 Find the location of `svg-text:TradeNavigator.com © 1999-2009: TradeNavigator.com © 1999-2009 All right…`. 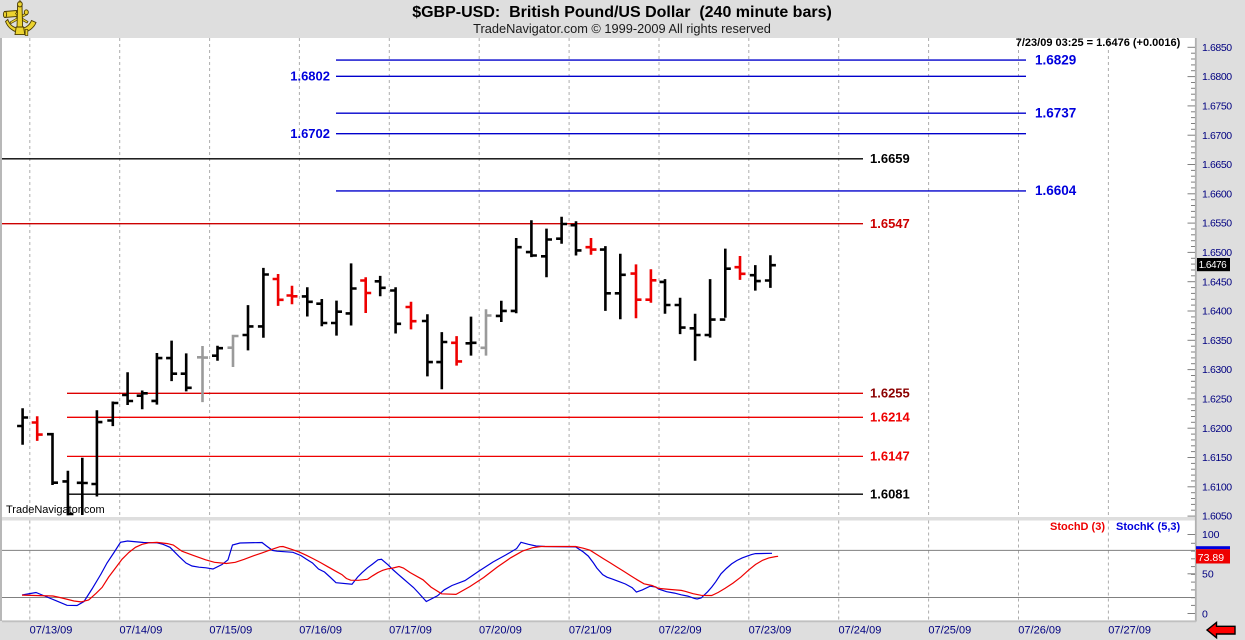

svg-text:TradeNavigator.com © 1999-2009: TradeNavigator.com © 1999-2009 All right… is located at coordinates (622, 28).